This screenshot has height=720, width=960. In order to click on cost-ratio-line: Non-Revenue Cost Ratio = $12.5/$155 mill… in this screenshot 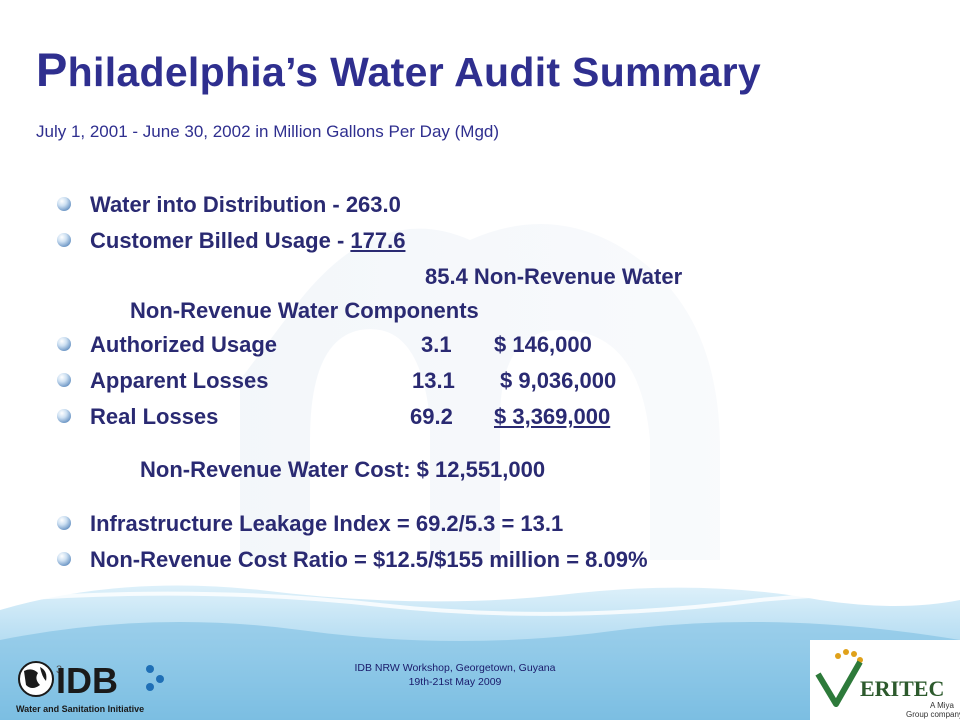, I will do `click(369, 559)`.